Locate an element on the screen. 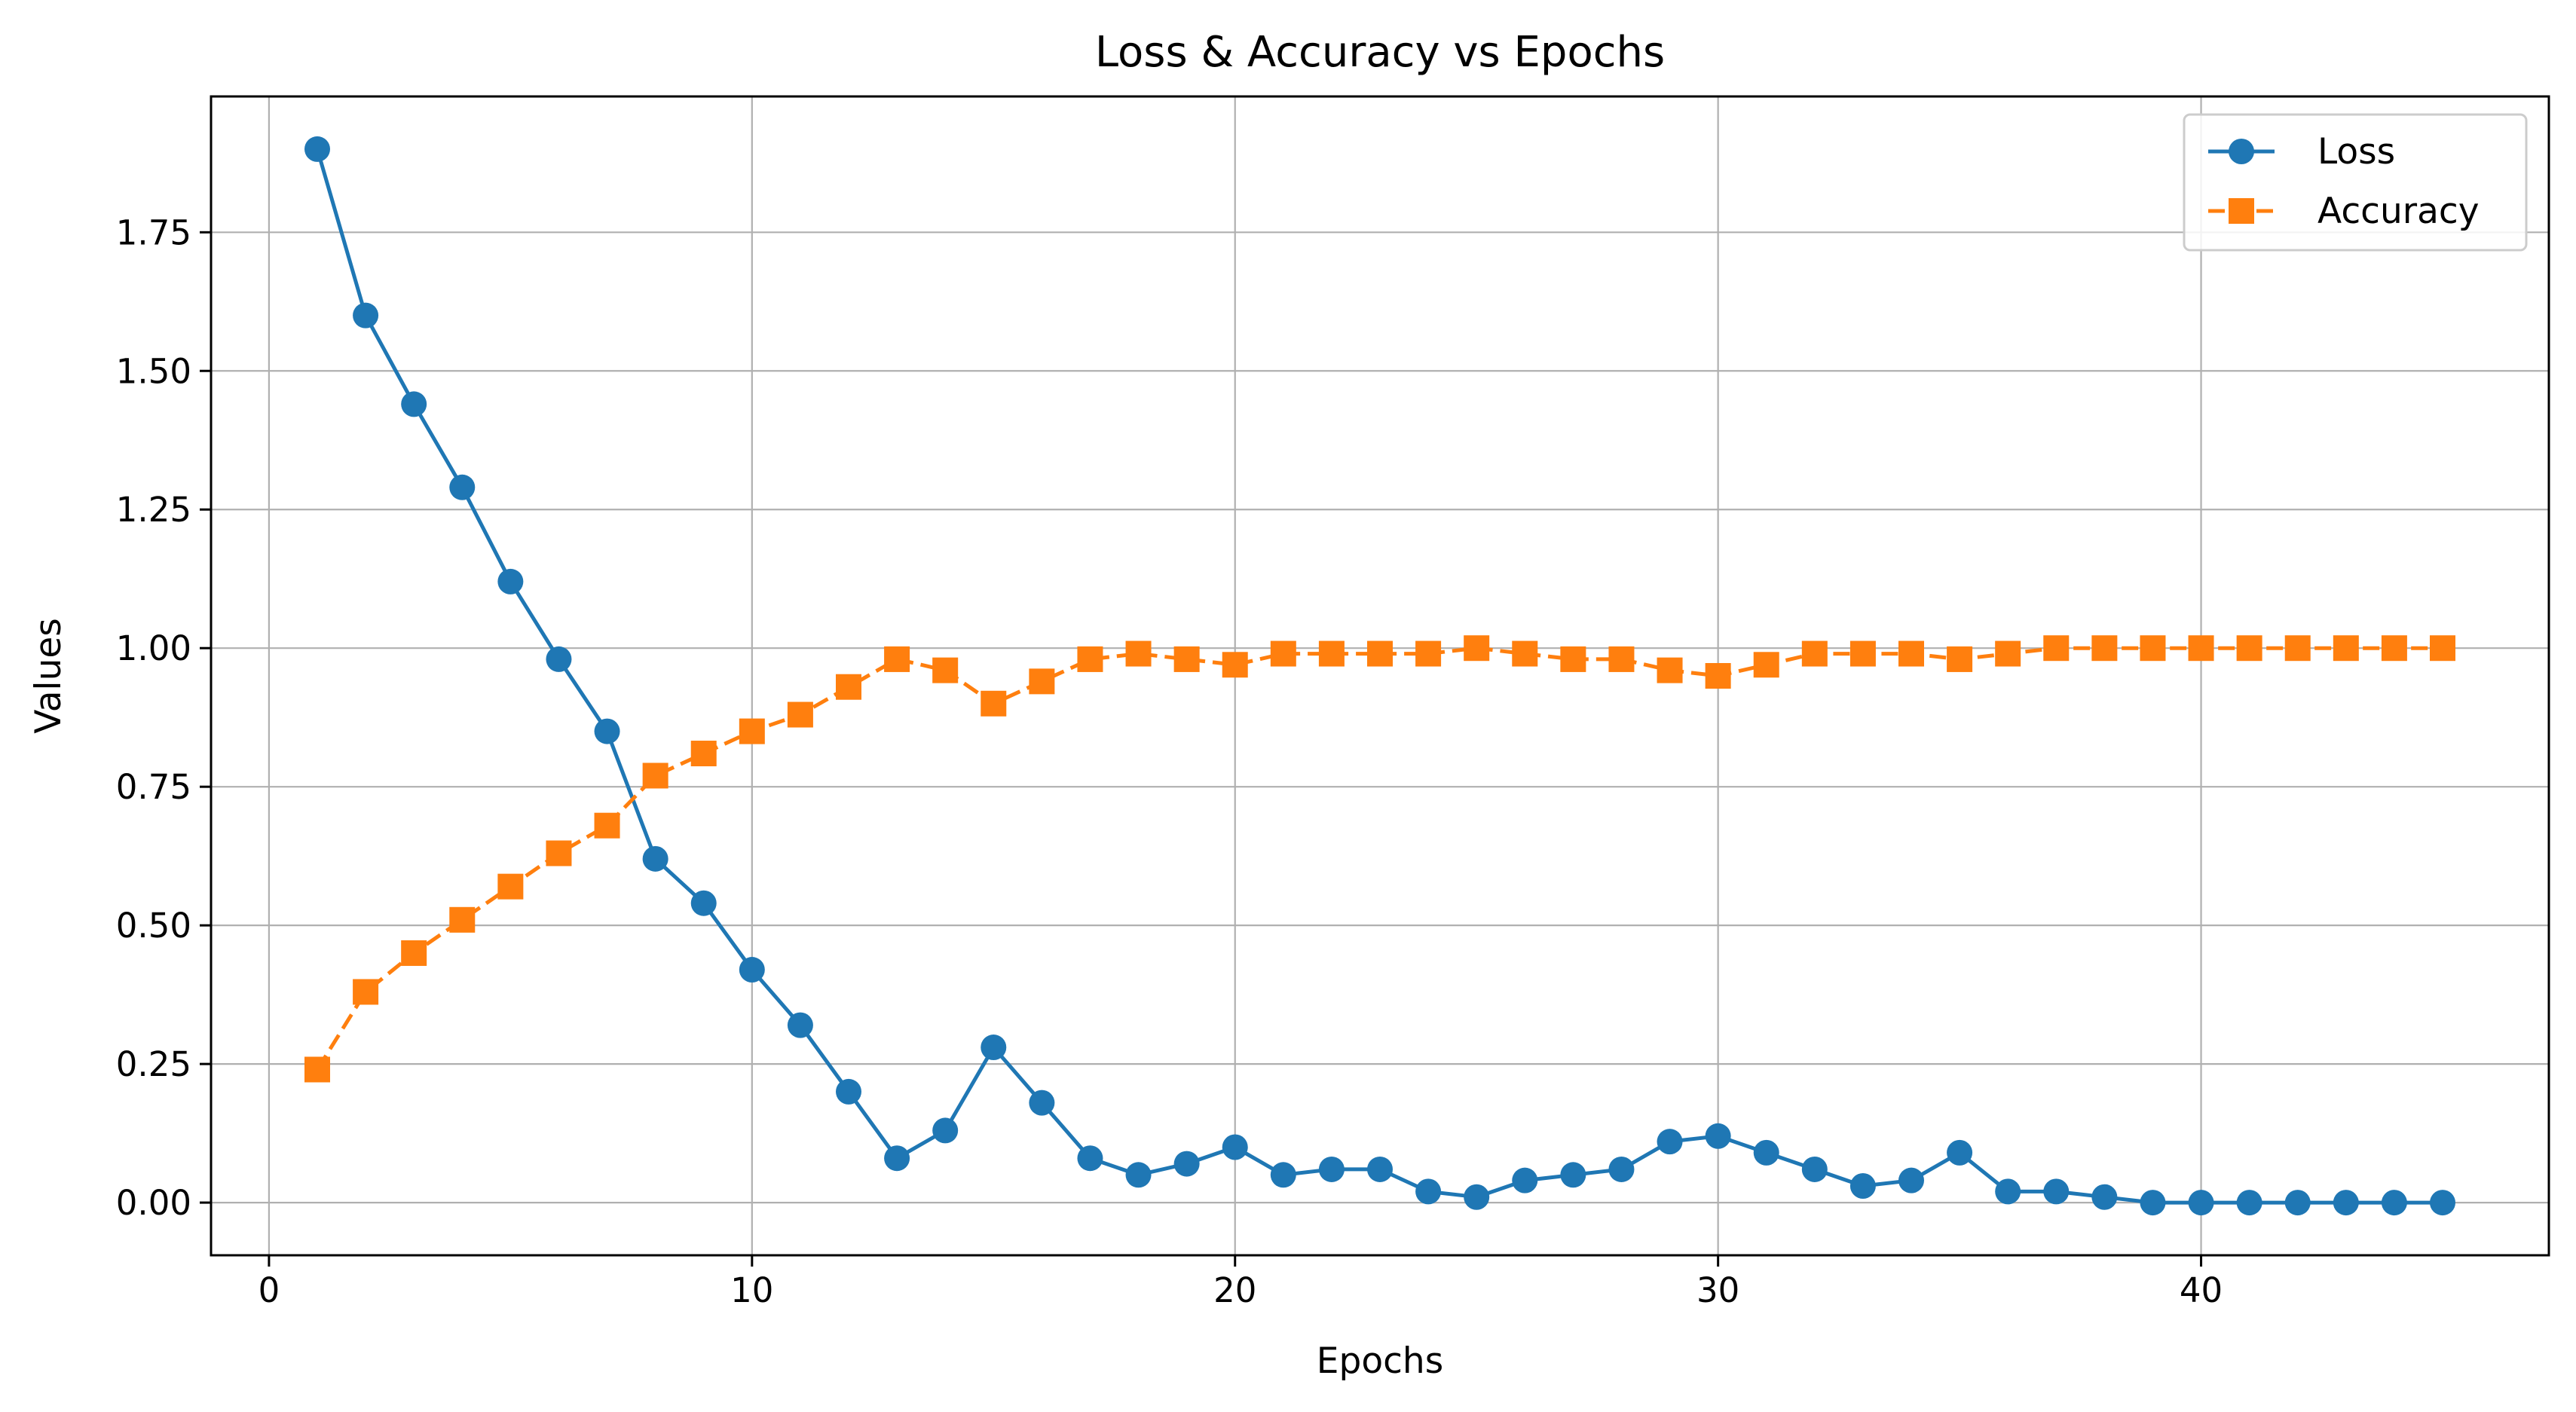  legend-item-loss: Loss is located at coordinates (2301, 152).